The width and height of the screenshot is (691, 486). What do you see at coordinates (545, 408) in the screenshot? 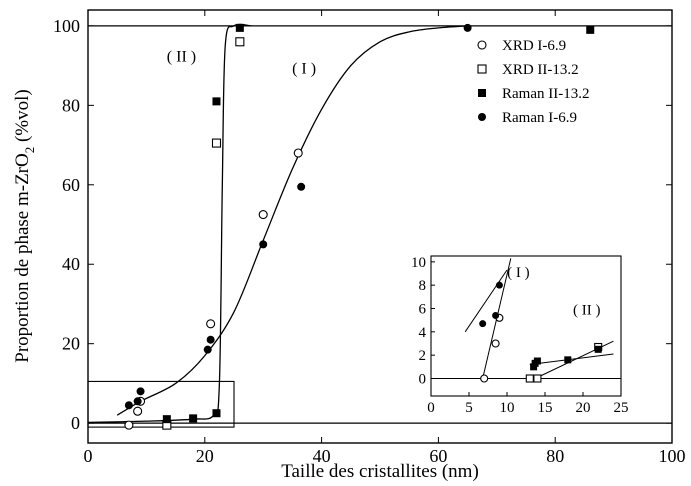
I see `inset-x-tick-label: 15` at bounding box center [545, 408].